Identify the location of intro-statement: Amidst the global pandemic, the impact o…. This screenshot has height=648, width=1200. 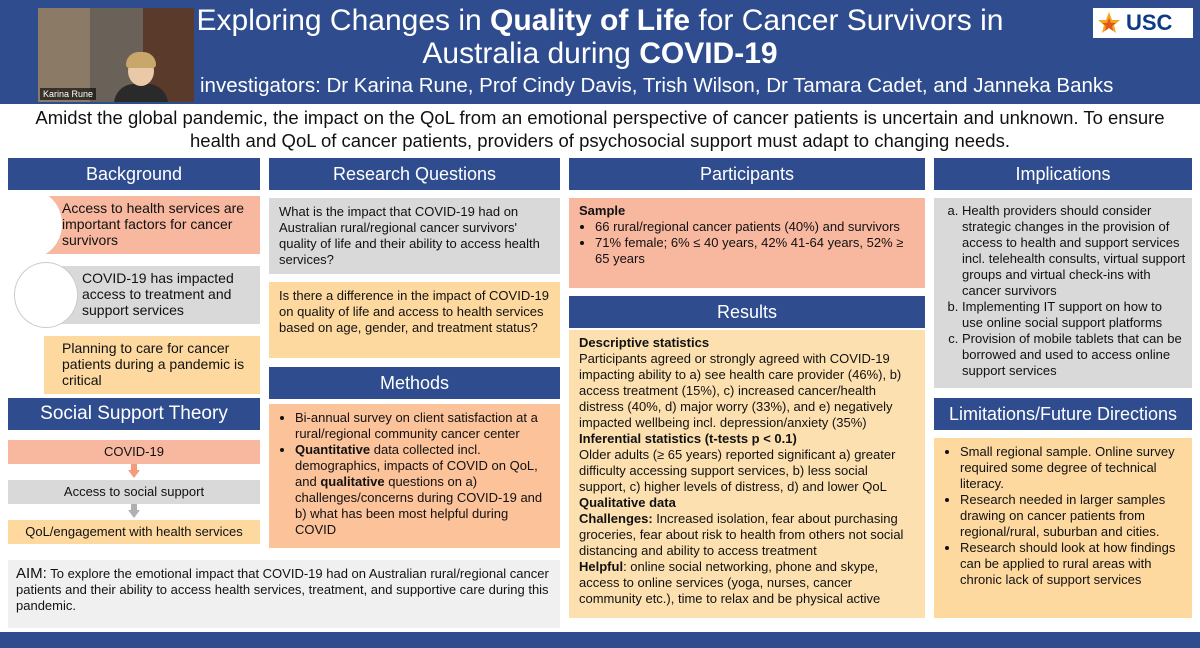
(600, 129).